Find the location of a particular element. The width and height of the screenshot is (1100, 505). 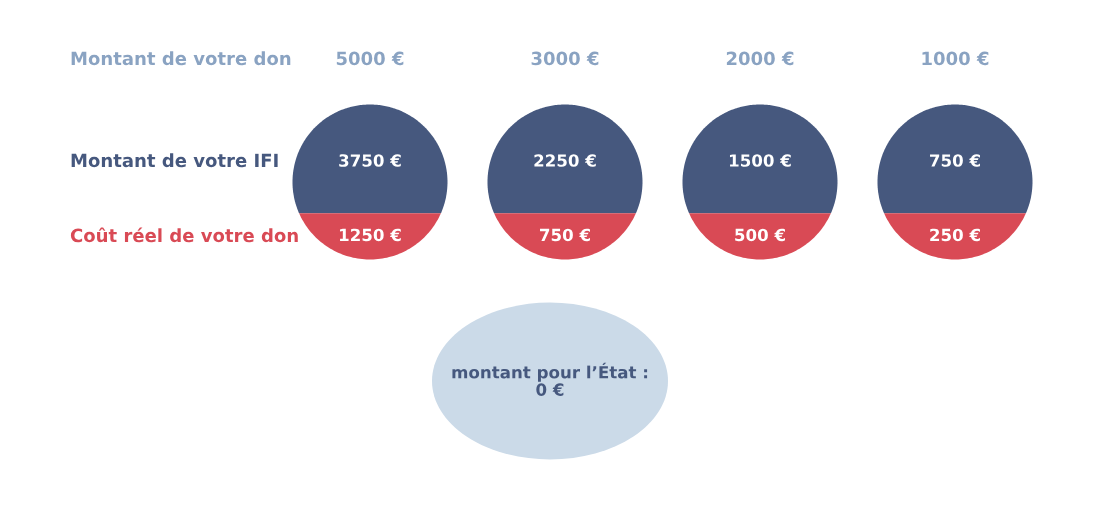

data-label: 1250 € is located at coordinates (370, 235).